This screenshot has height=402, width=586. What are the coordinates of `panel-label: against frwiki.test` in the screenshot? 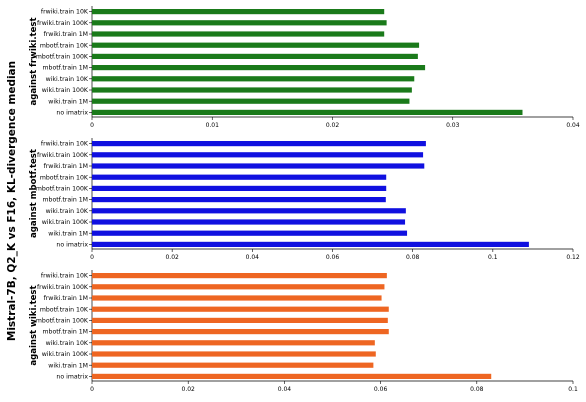 It's located at (34, 61).